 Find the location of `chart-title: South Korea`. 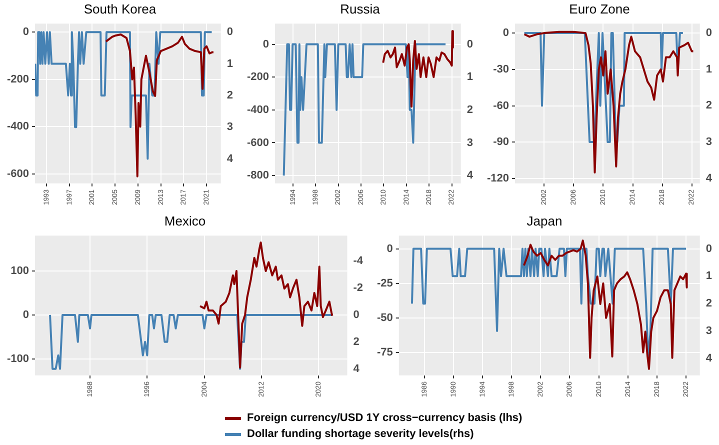

chart-title: South Korea is located at coordinates (120, 8).